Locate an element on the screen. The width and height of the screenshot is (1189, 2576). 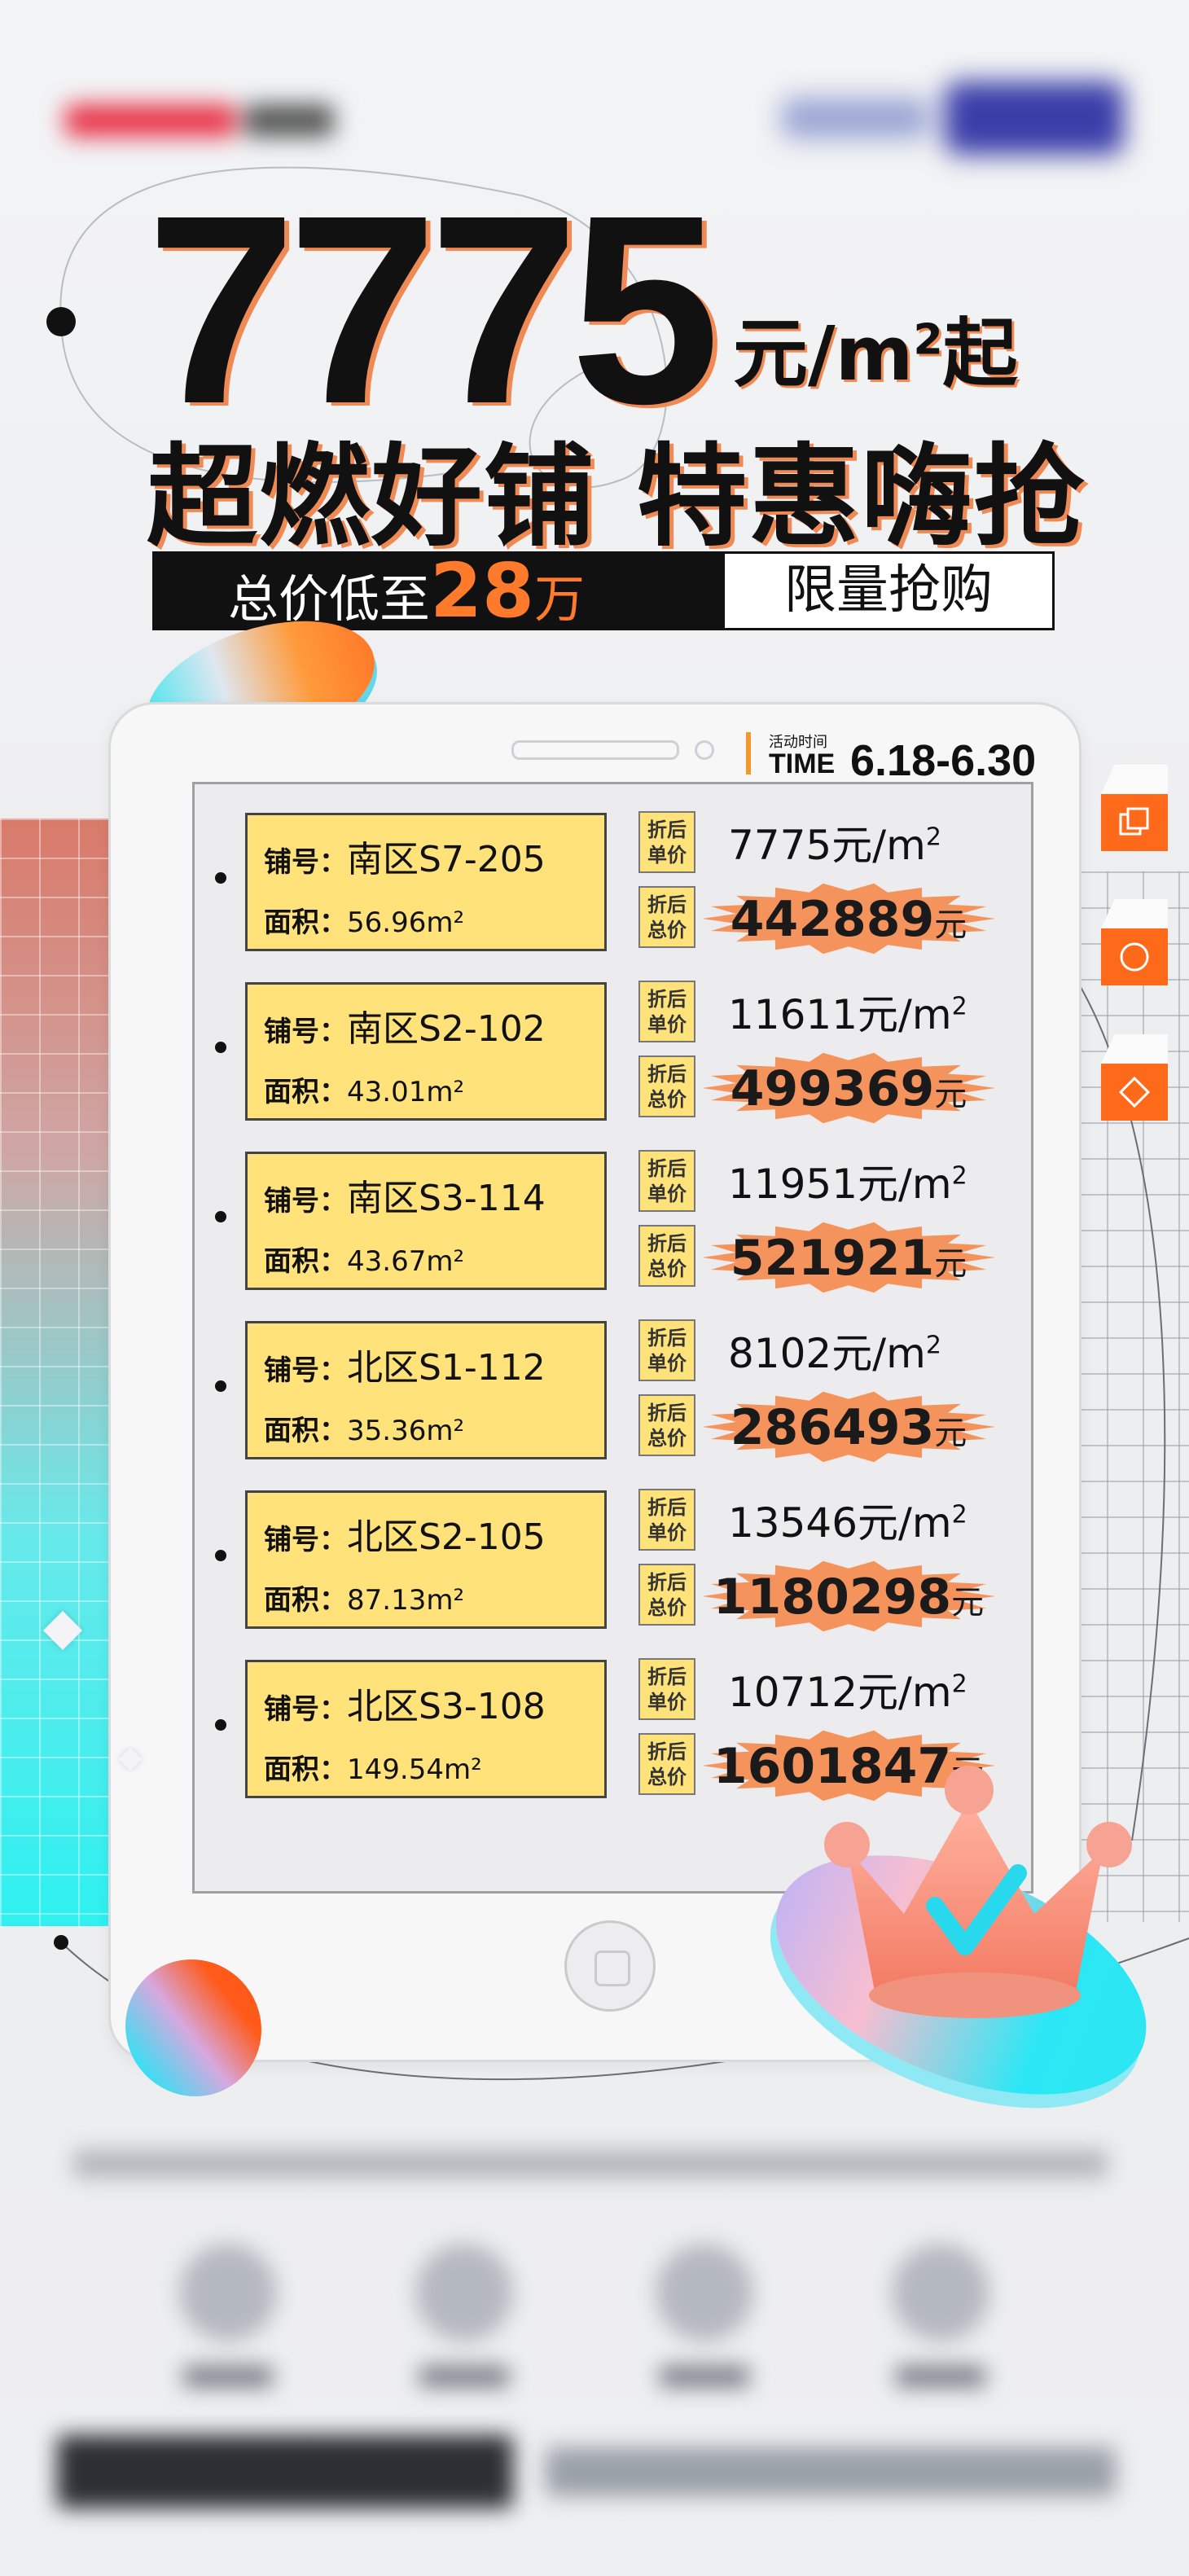
listing-card: 铺号：南区S3-114 面积：43.67m² is located at coordinates (426, 1221).